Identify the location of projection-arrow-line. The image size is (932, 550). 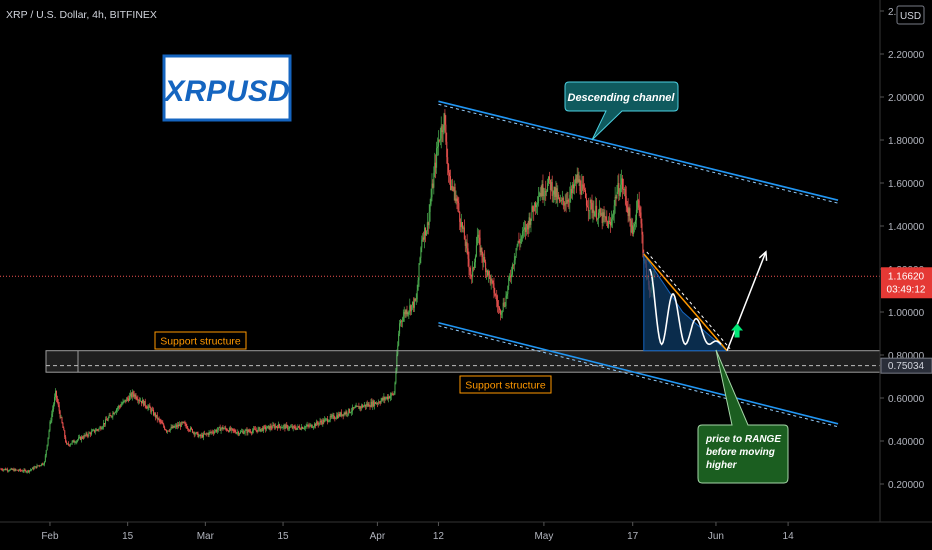
(746, 301).